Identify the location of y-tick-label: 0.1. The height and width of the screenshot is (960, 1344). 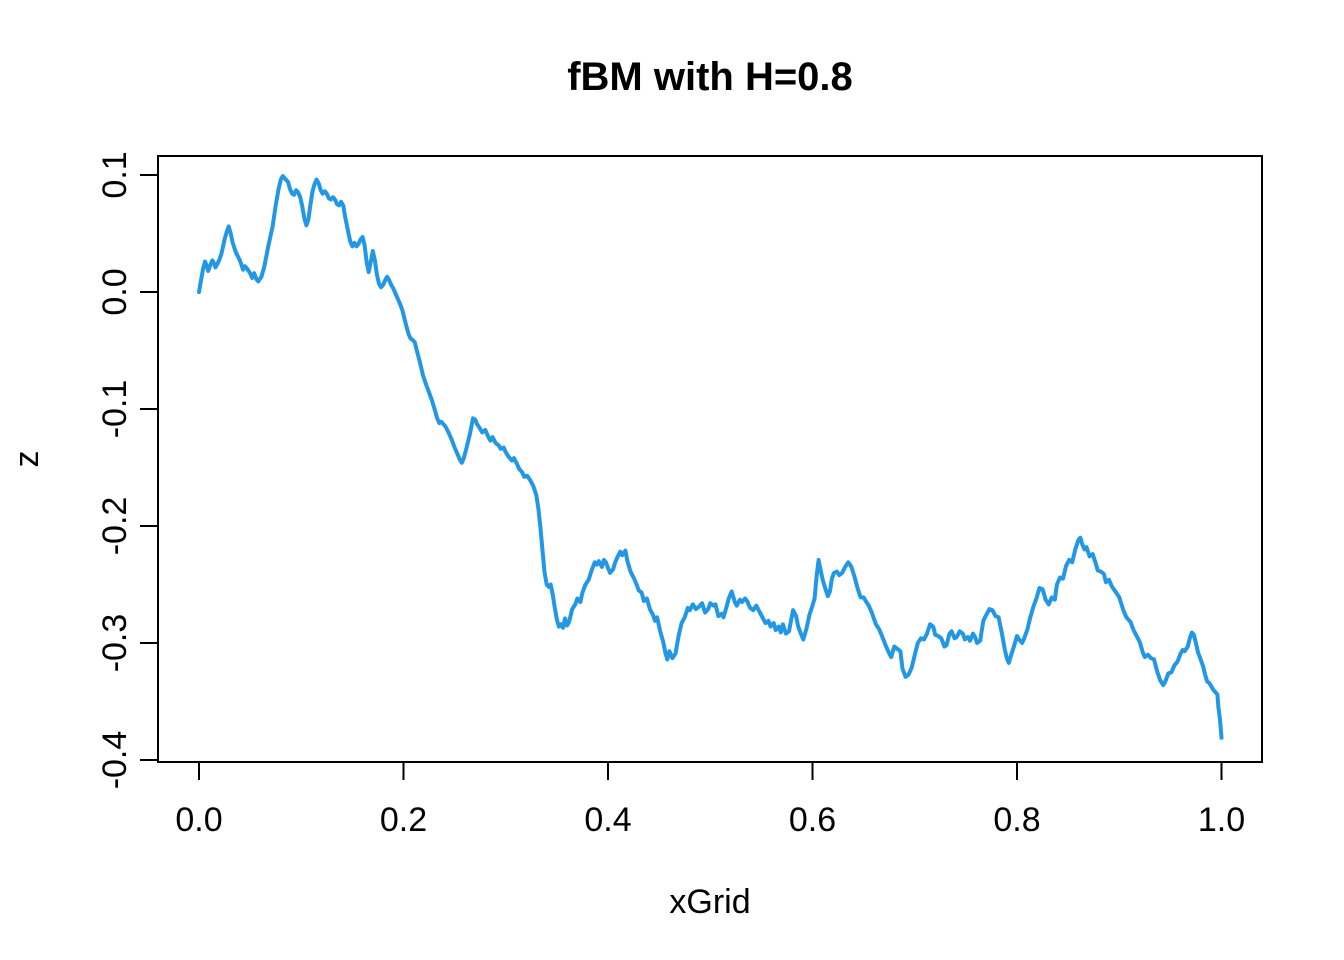
(115, 174).